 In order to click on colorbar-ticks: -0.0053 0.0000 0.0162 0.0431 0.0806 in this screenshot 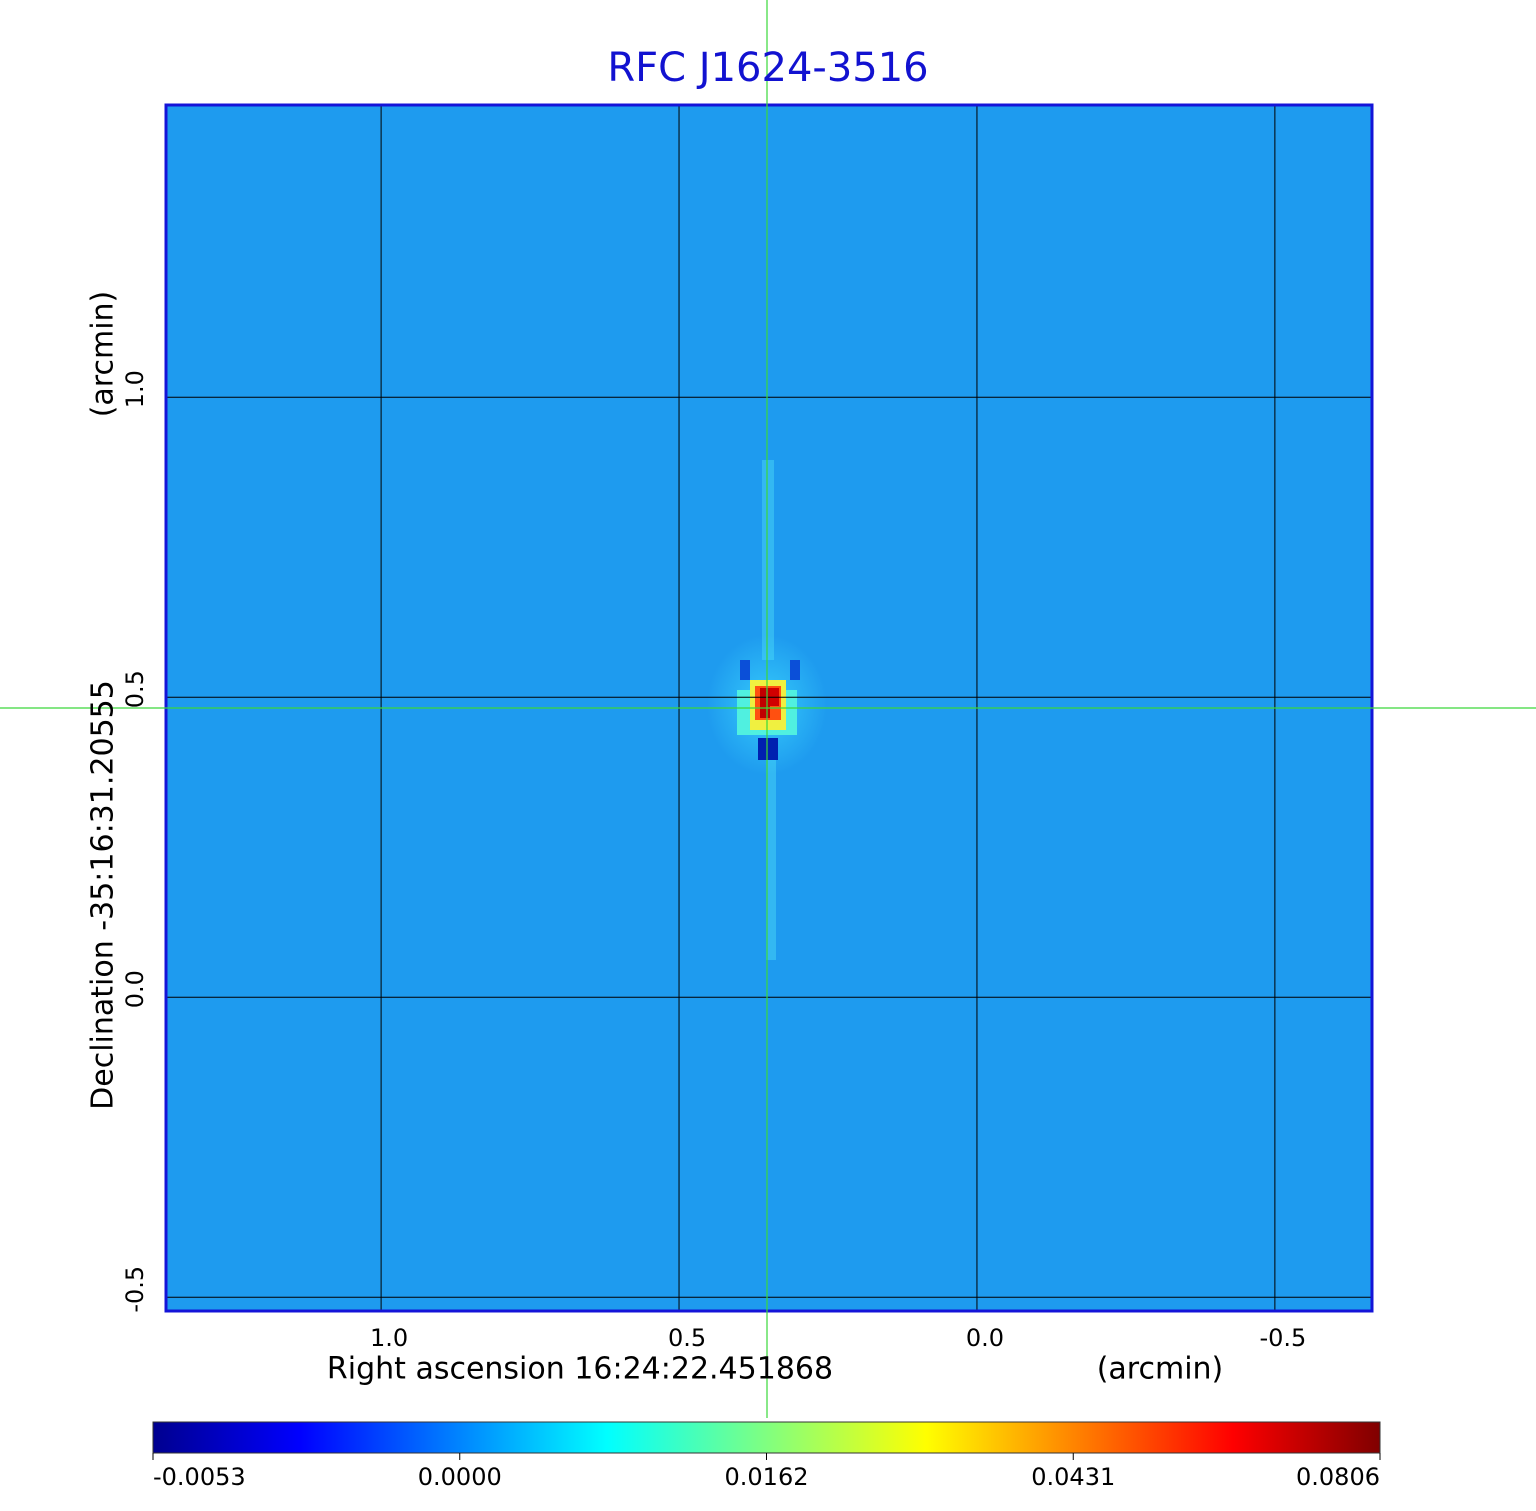, I will do `click(766, 1472)`.